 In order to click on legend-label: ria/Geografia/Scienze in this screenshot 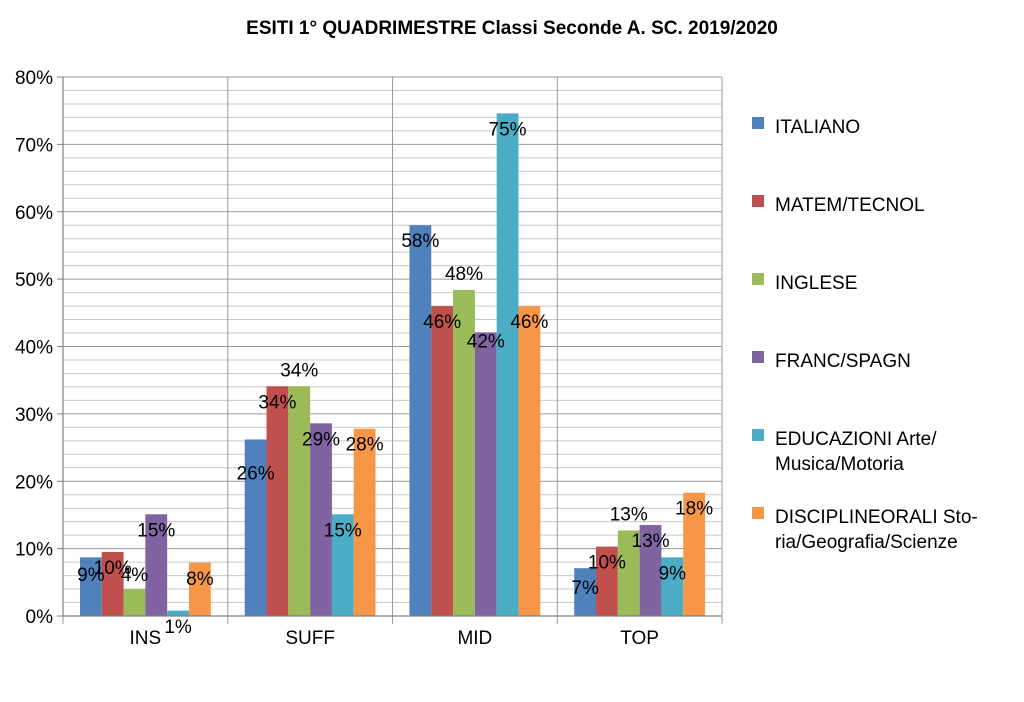, I will do `click(866, 542)`.